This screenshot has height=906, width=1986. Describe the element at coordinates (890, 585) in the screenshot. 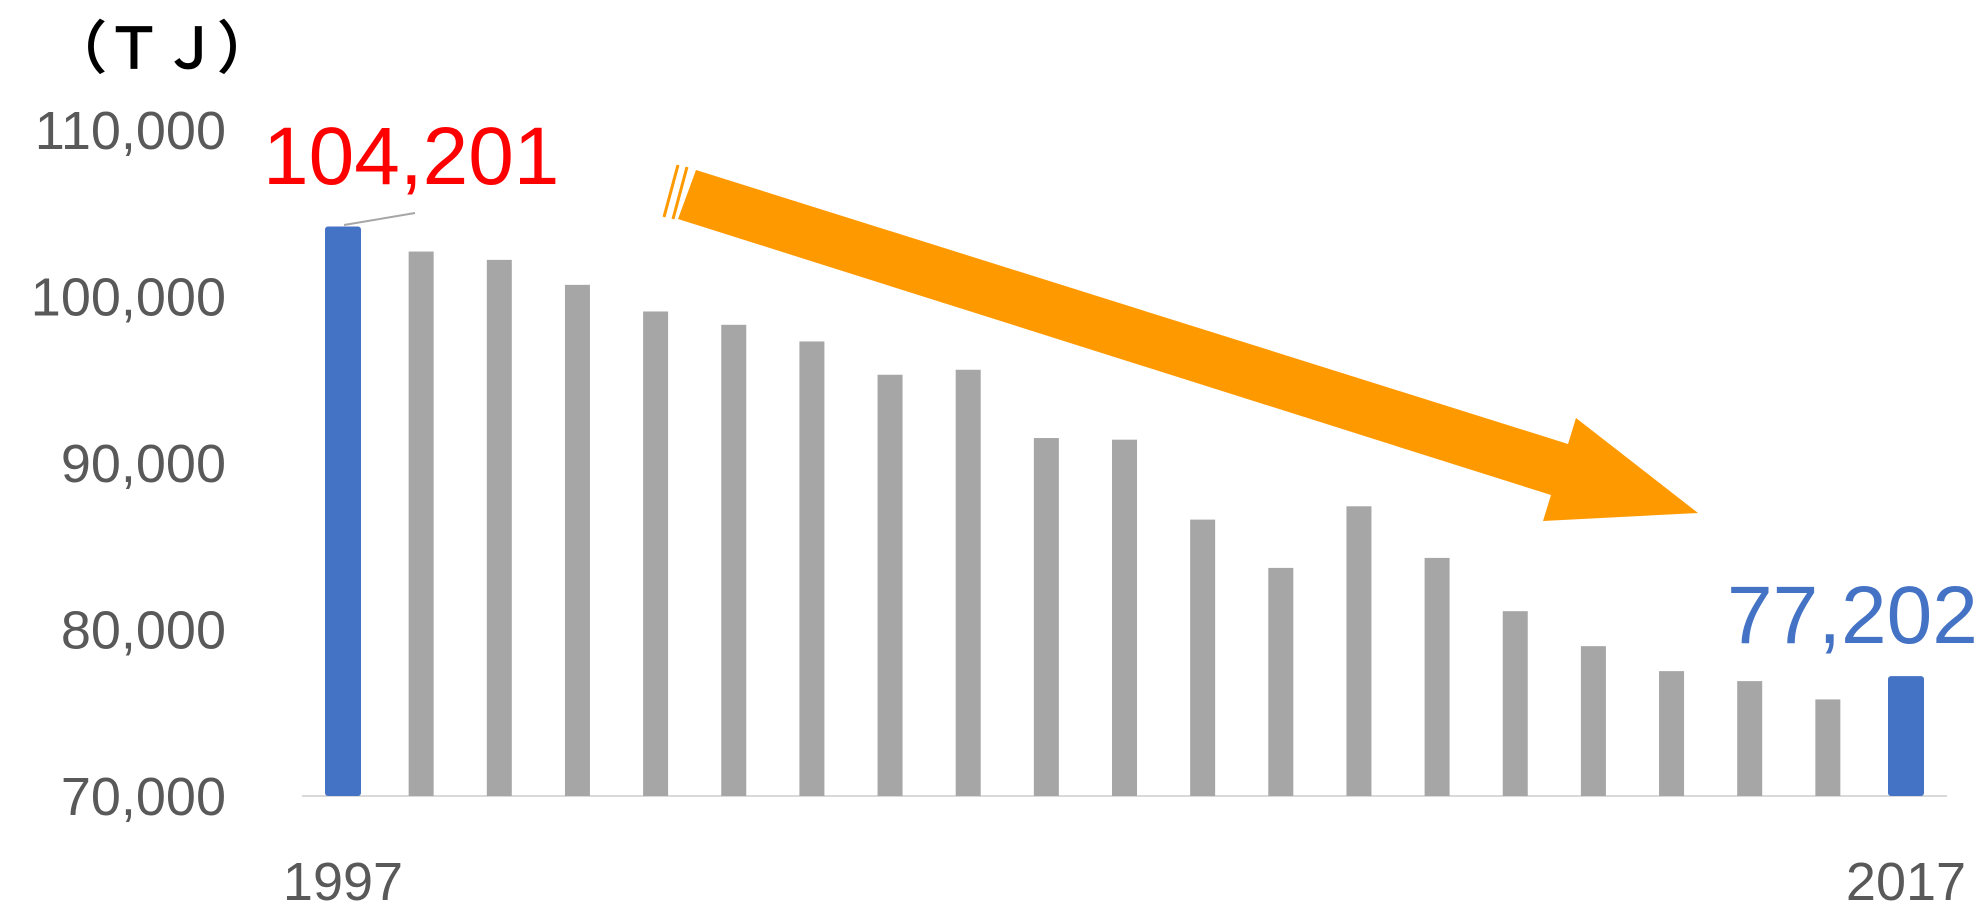

I see `bar-2004` at that location.